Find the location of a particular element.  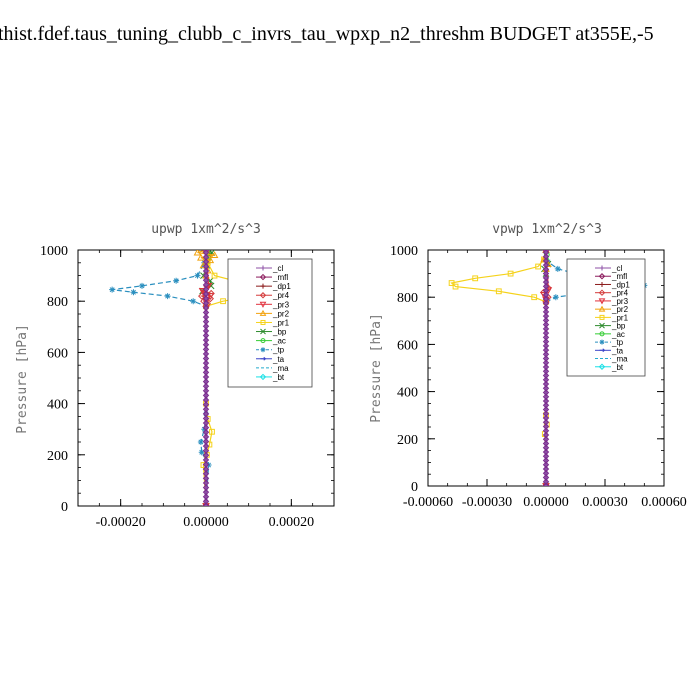

legend-label: _tp is located at coordinates (617, 342).